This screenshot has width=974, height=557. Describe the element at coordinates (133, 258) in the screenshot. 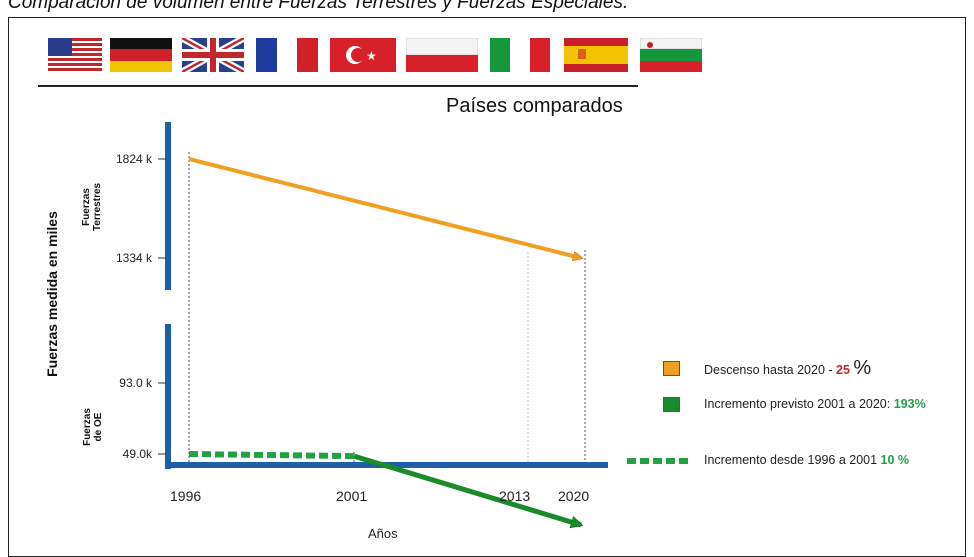

I see `y-tick-label: 1334 k` at that location.